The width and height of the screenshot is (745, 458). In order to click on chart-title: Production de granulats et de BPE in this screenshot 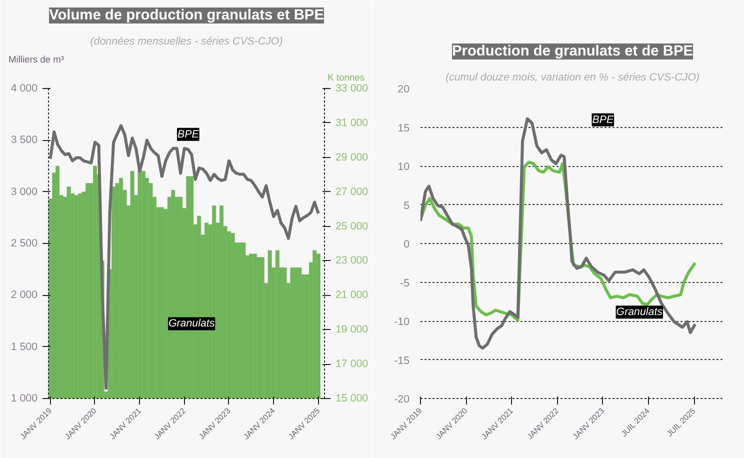, I will do `click(573, 52)`.